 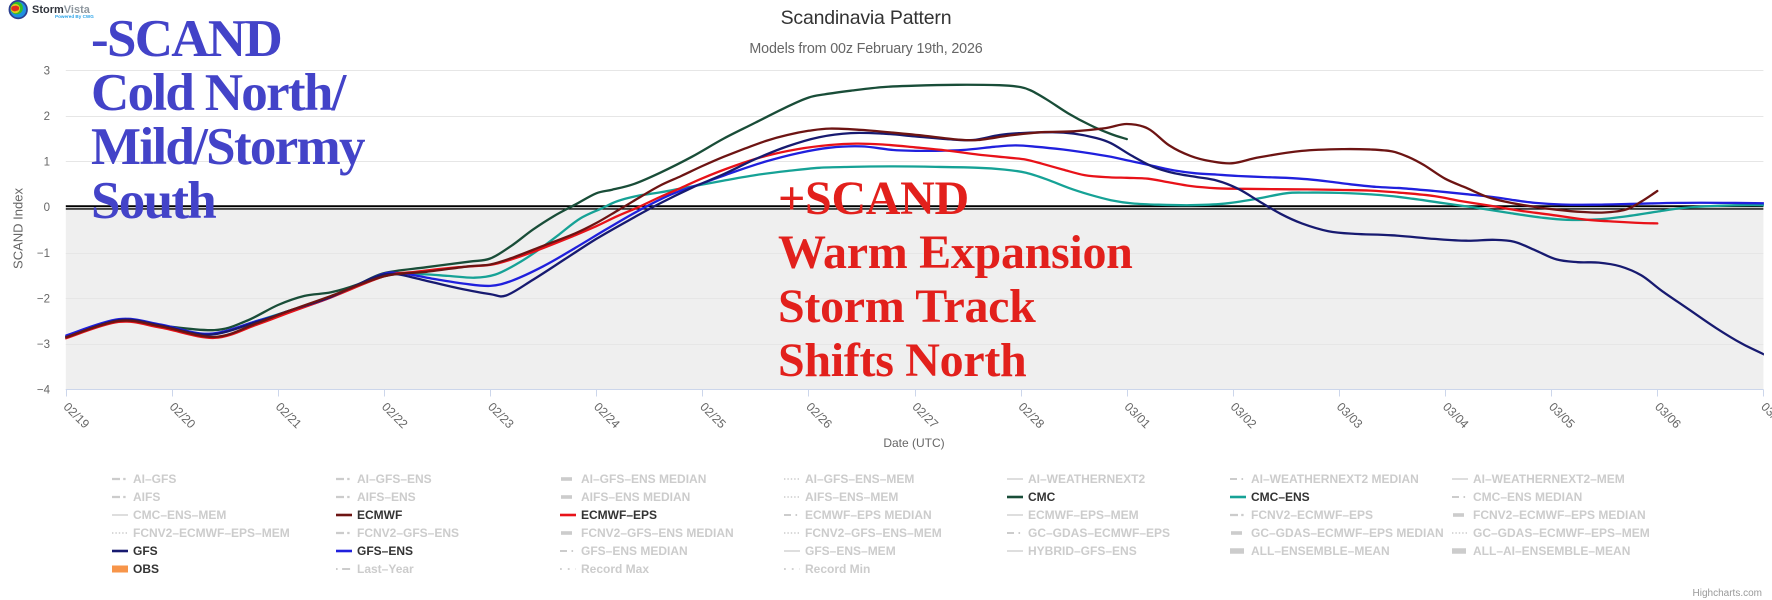 What do you see at coordinates (1727, 593) in the screenshot?
I see `svg-text: Highcharts.com` at bounding box center [1727, 593].